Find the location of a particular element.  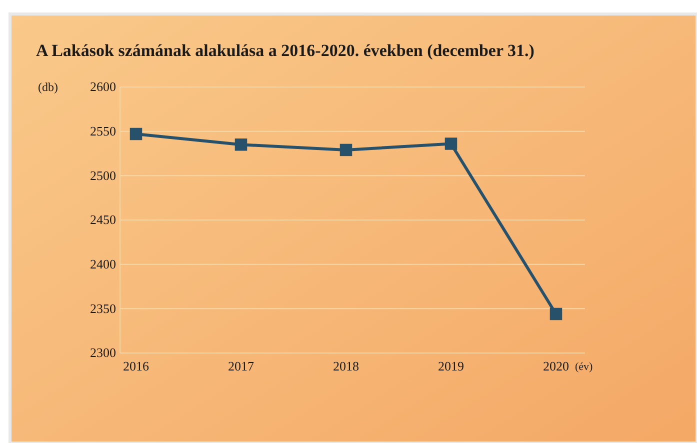

y-tick-label: 2400 is located at coordinates (103, 264).